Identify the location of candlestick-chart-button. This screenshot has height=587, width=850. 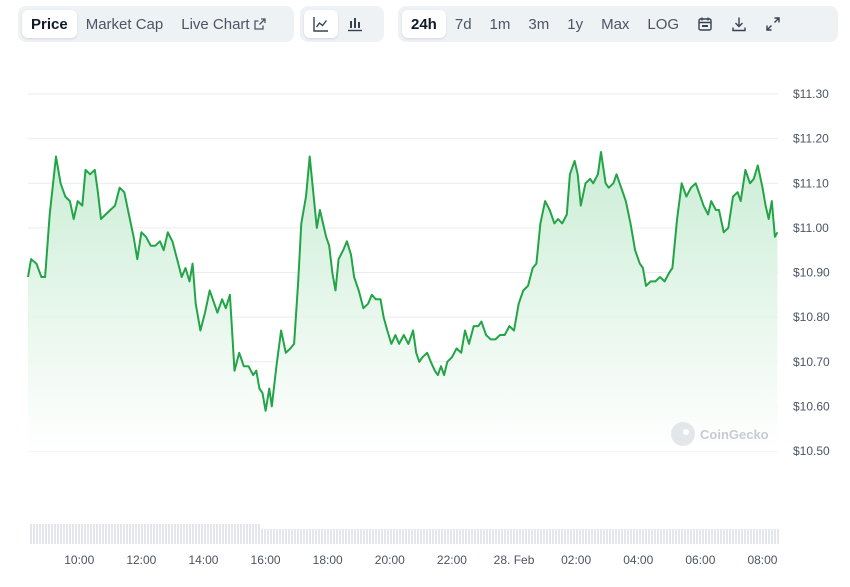
(355, 24).